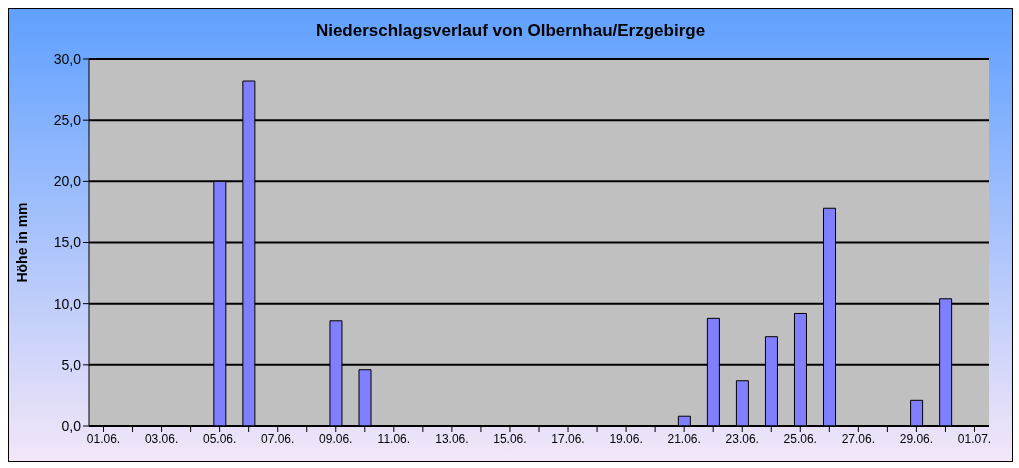 The width and height of the screenshot is (1019, 468). I want to click on y-tick-label: 5,0, so click(71, 364).